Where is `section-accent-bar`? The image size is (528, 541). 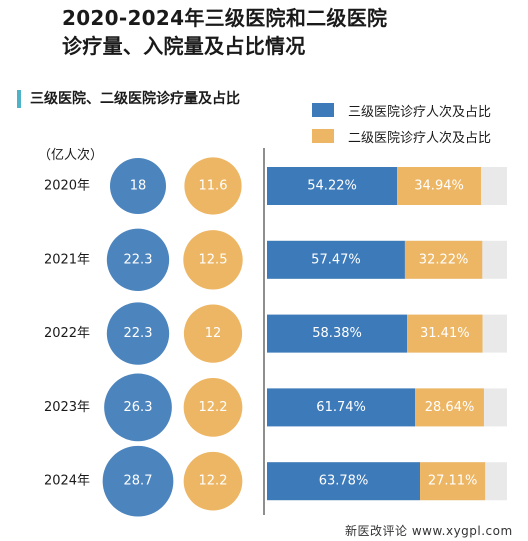 section-accent-bar is located at coordinates (19, 99).